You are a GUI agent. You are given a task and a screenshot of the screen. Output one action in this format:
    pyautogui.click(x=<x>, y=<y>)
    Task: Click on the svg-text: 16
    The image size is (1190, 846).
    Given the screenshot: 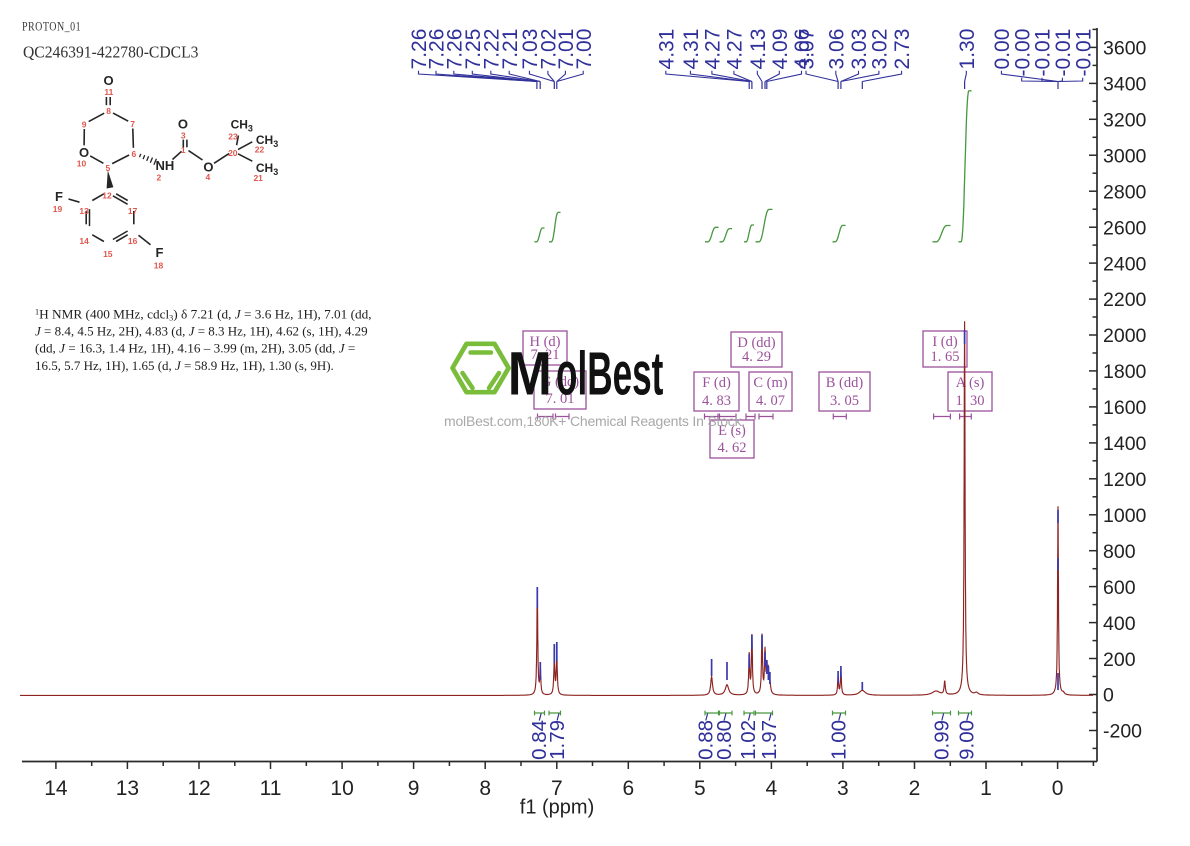 What is the action you would take?
    pyautogui.click(x=133, y=241)
    